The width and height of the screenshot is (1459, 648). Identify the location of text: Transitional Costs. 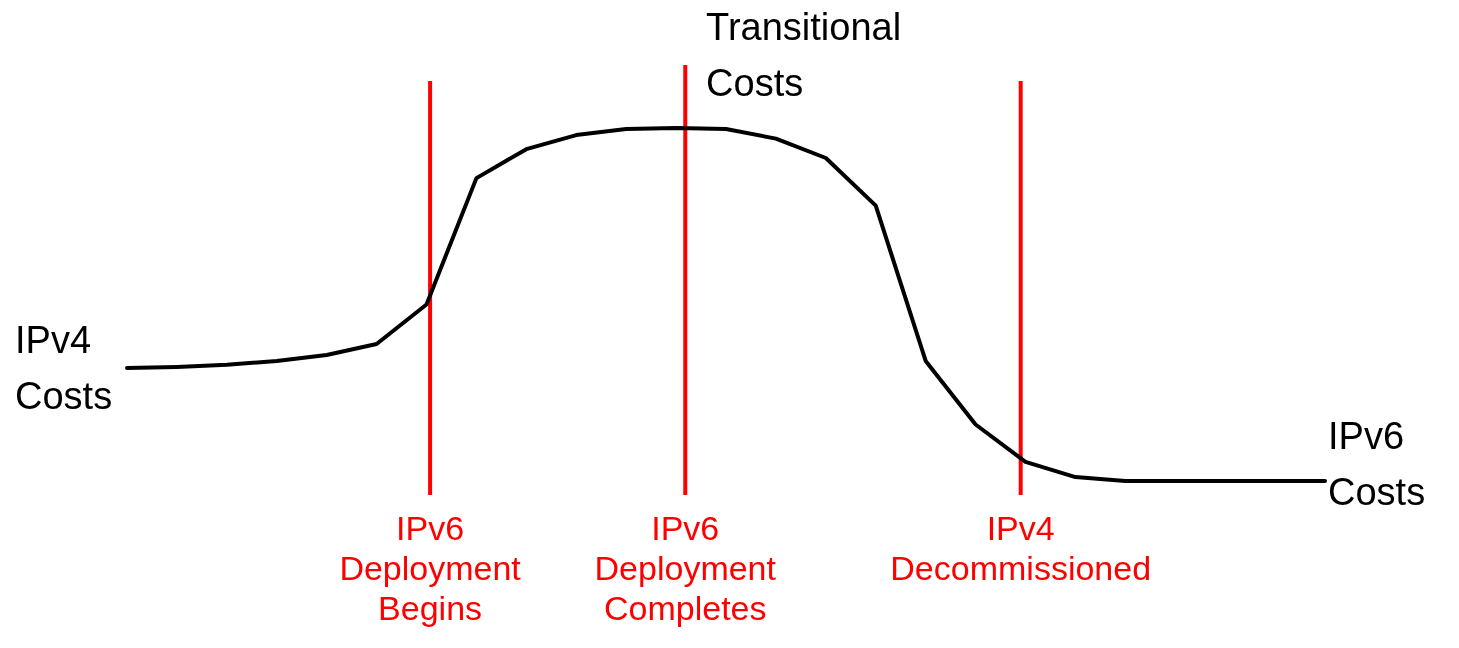
(804, 55).